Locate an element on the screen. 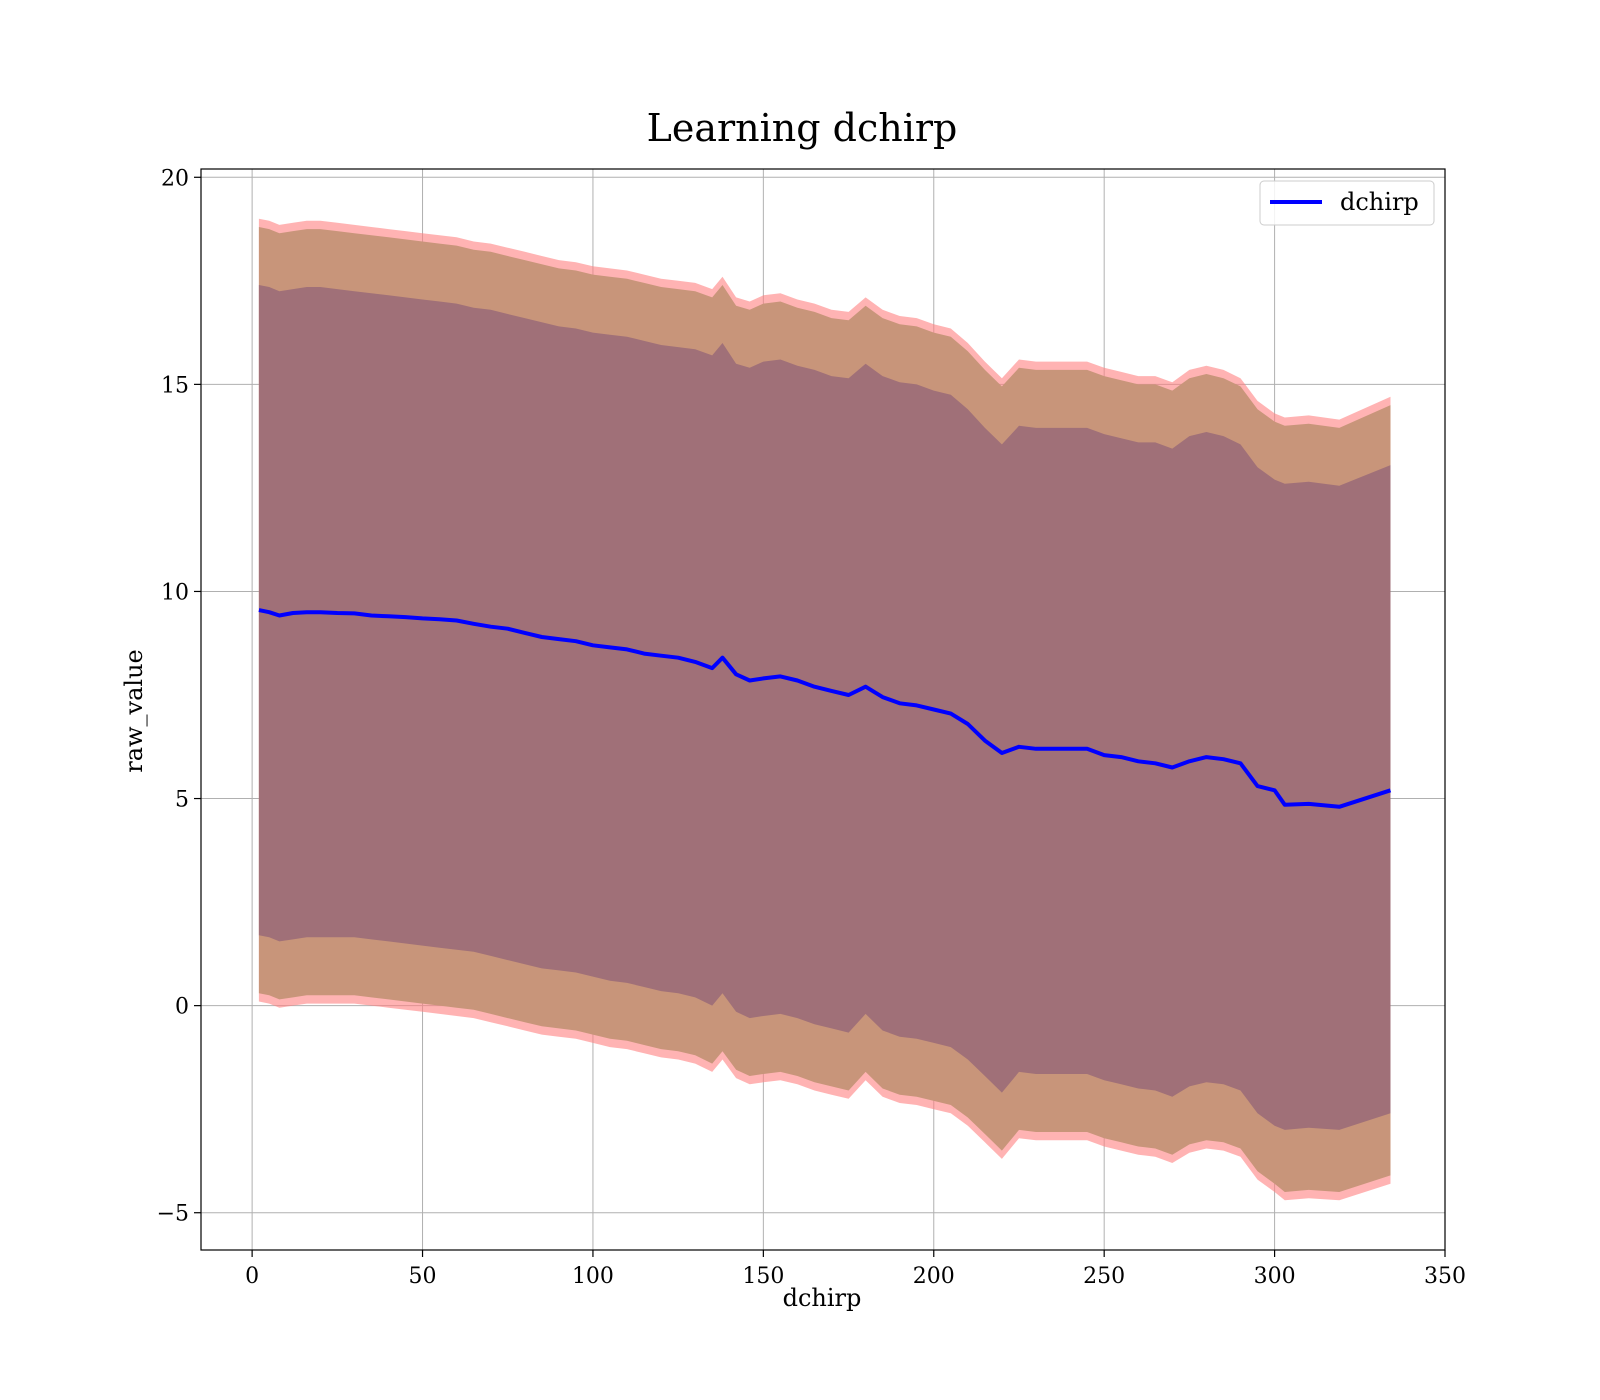 Image resolution: width=1600 pixels, height=1400 pixels. y-tick-label: 5 is located at coordinates (182, 800).